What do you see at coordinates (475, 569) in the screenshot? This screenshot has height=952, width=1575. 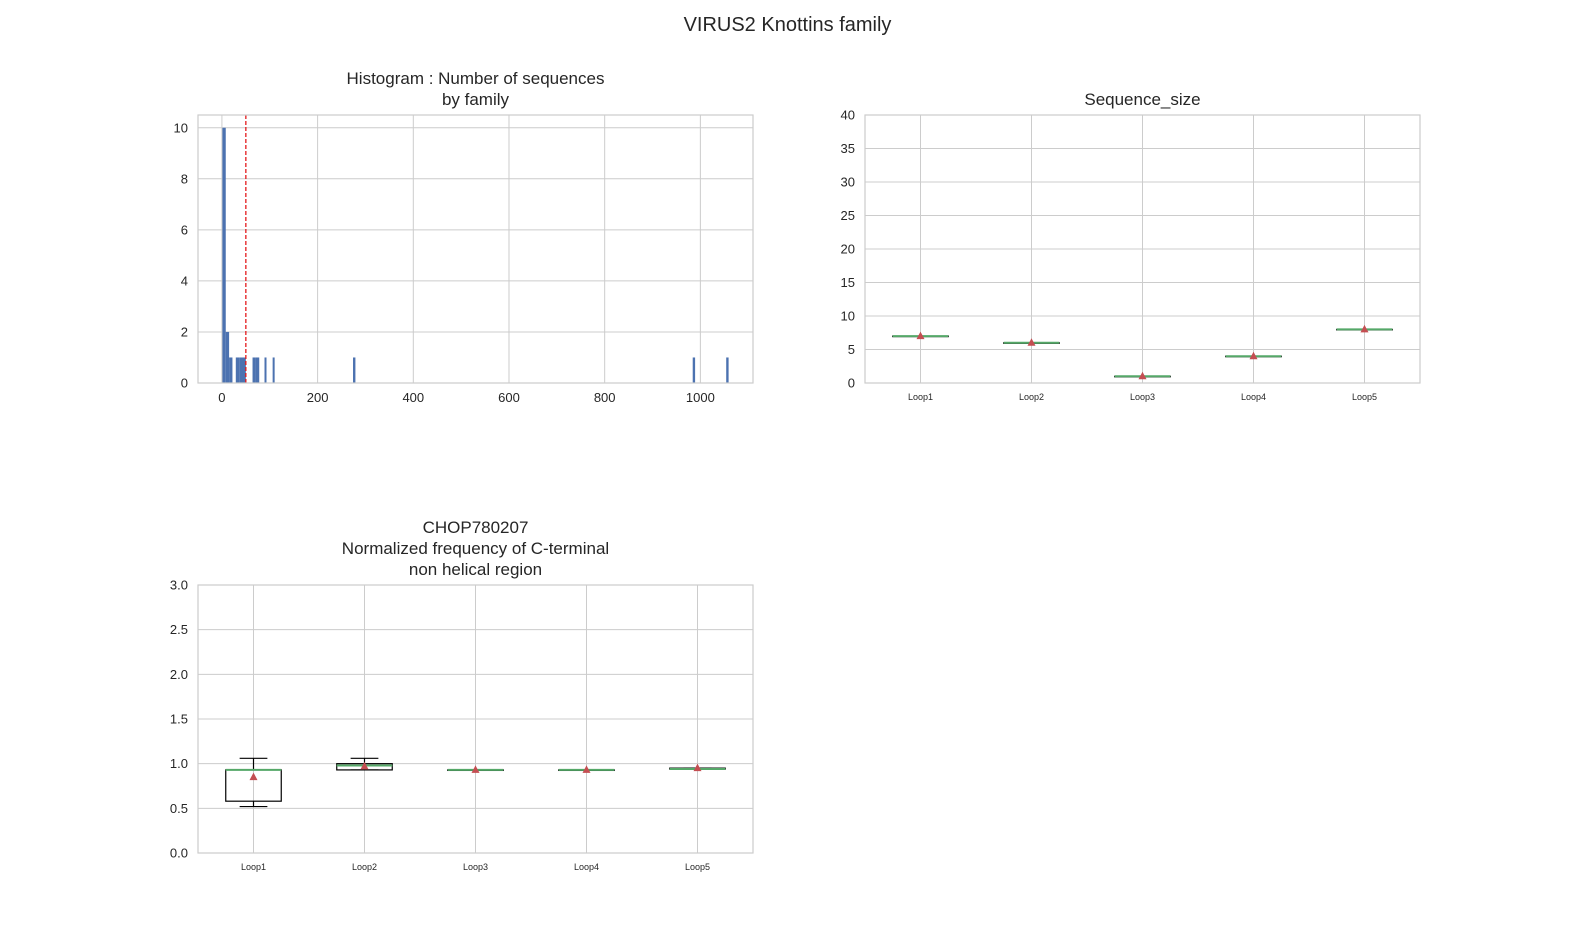 I see `panel-2-title-line: non helical region` at bounding box center [475, 569].